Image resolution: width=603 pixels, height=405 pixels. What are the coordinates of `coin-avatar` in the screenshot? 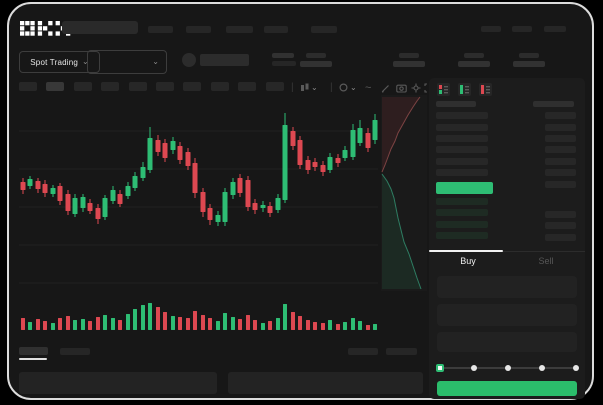 It's located at (189, 60).